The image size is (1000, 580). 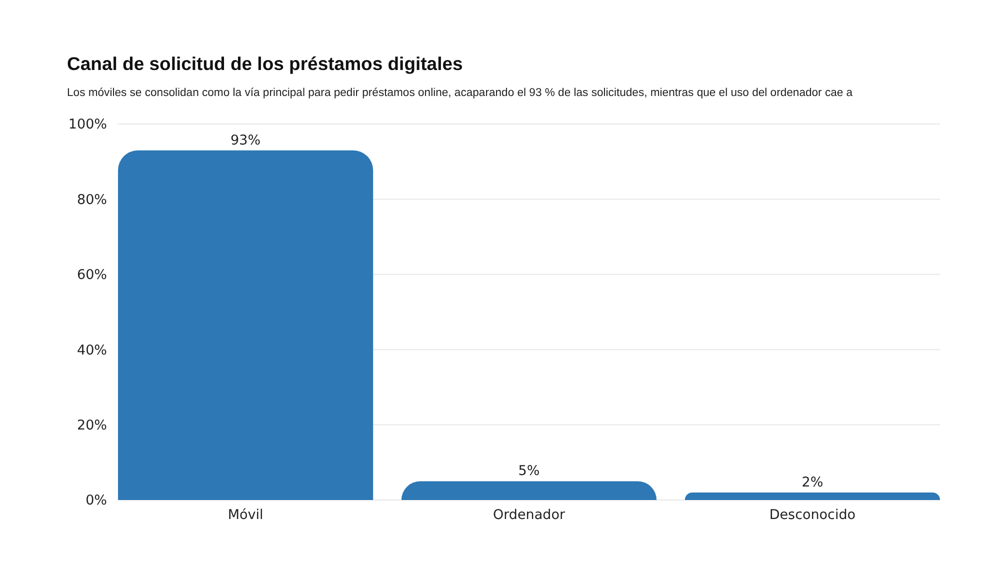 What do you see at coordinates (265, 63) in the screenshot?
I see `chart-title: Canal de solicitud de los préstamos digitales` at bounding box center [265, 63].